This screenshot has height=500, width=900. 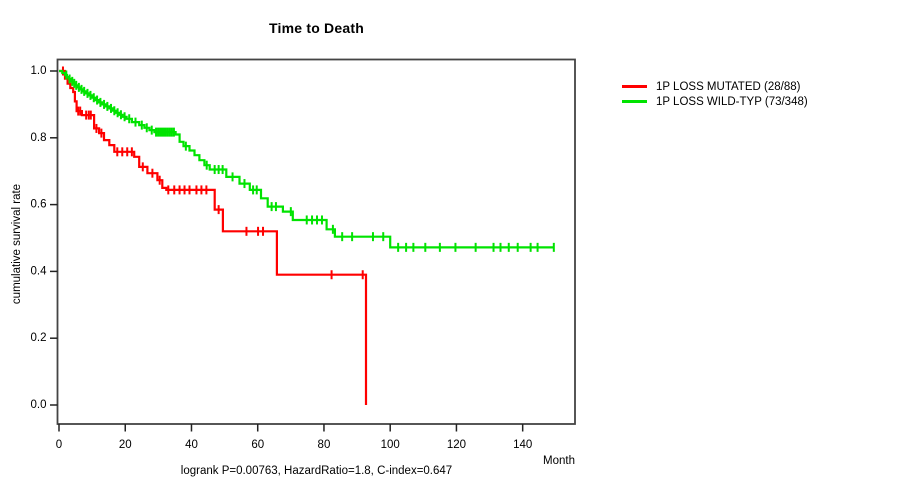 I want to click on y-tick-label-0.6: 0.6, so click(x=39, y=205).